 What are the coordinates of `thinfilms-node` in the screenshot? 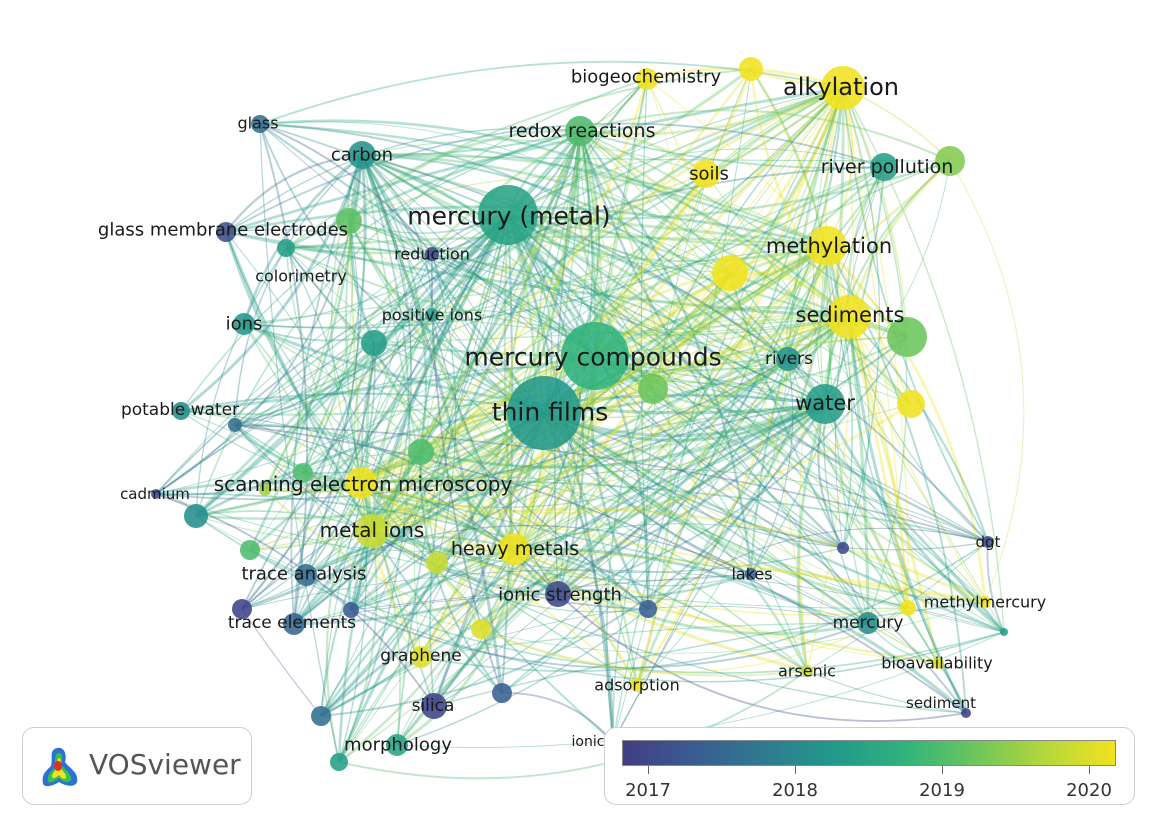 It's located at (544, 413).